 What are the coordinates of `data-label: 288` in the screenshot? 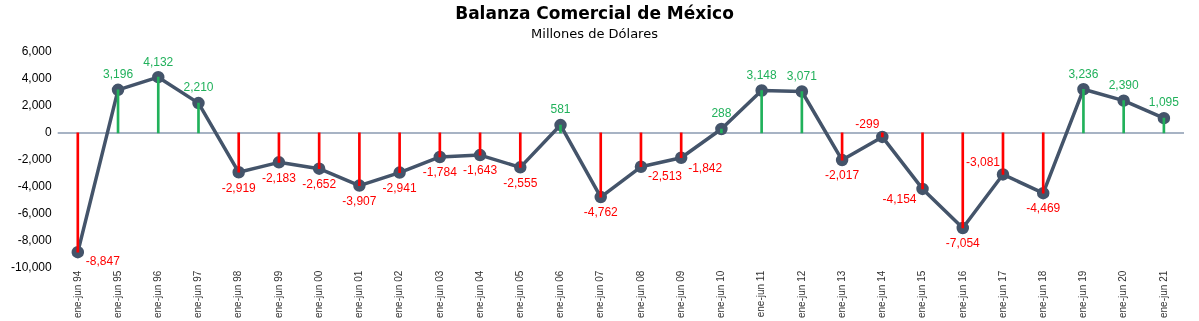 It's located at (721, 113).